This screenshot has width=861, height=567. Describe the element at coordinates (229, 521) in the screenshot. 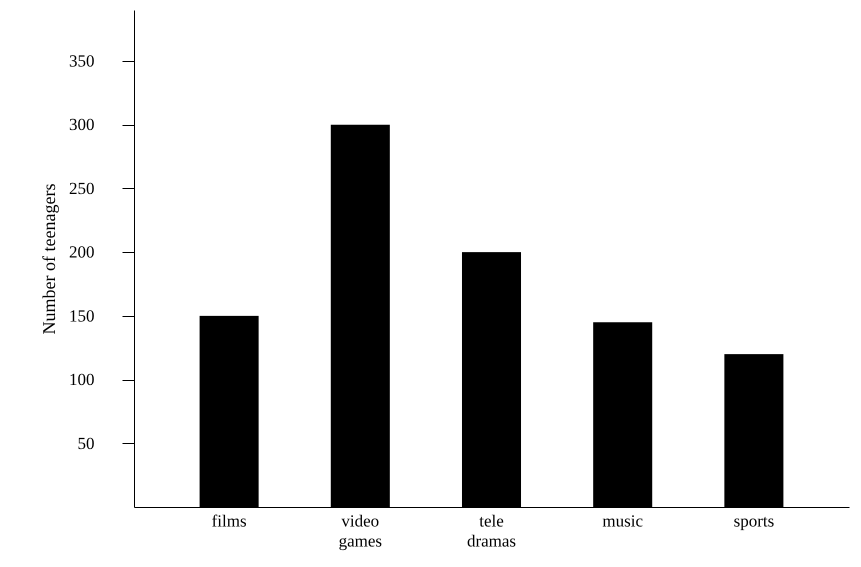

I see `x-tick-label: films` at that location.